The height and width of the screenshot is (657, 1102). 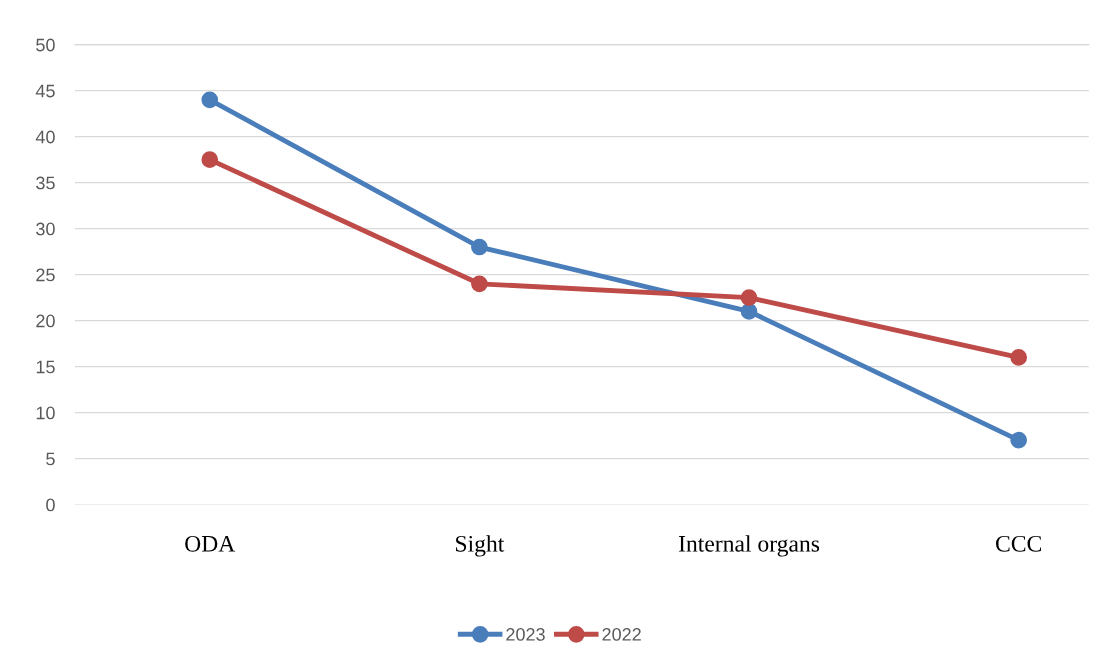 I want to click on legend-label: 2023, so click(x=525, y=634).